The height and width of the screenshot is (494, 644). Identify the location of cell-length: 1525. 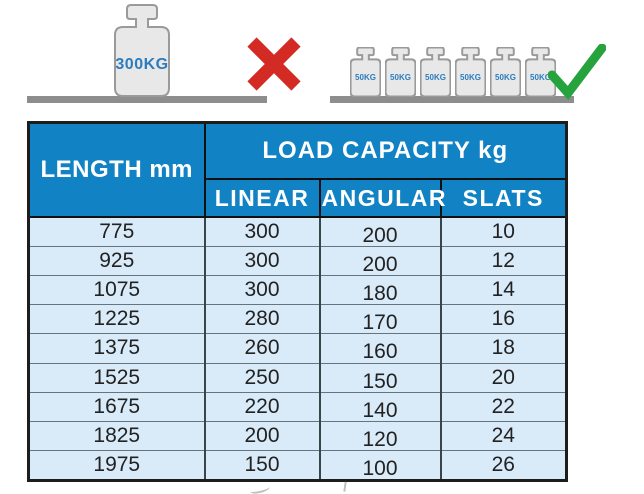
(116, 377).